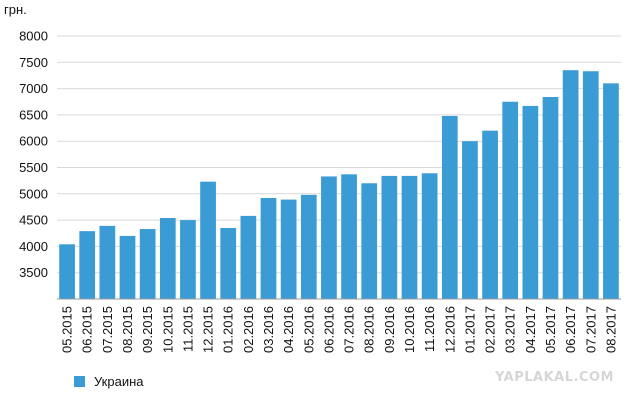 The image size is (640, 405). I want to click on y-tick-label: 4000, so click(33, 246).